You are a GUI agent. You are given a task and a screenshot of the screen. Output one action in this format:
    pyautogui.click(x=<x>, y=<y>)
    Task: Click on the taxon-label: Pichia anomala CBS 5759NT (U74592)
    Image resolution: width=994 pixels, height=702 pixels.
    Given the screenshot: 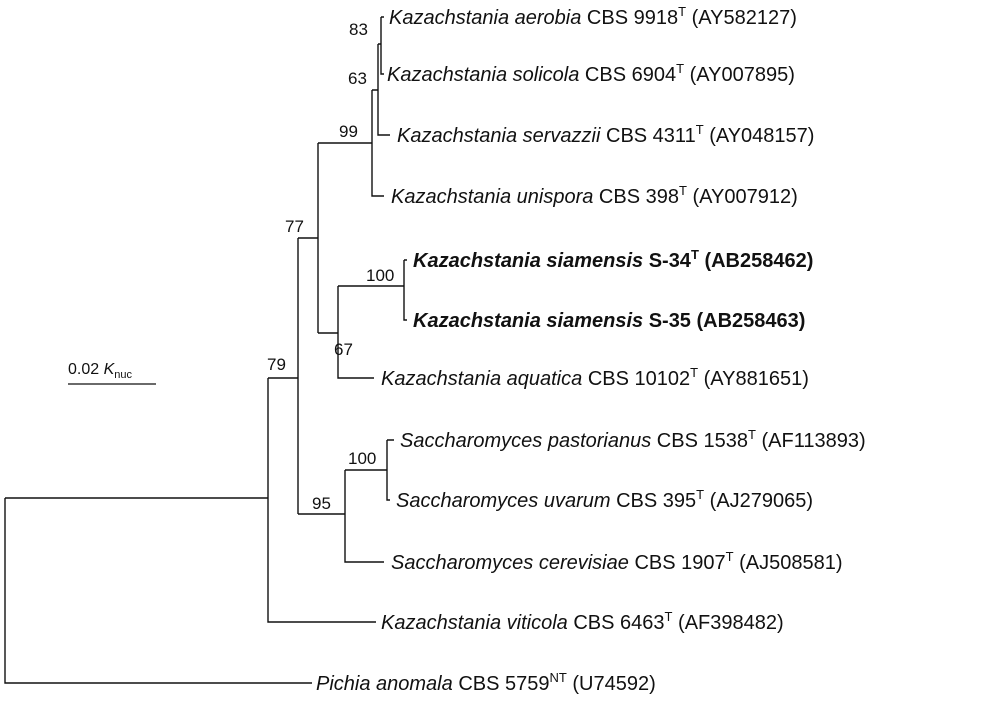 What is the action you would take?
    pyautogui.click(x=486, y=682)
    